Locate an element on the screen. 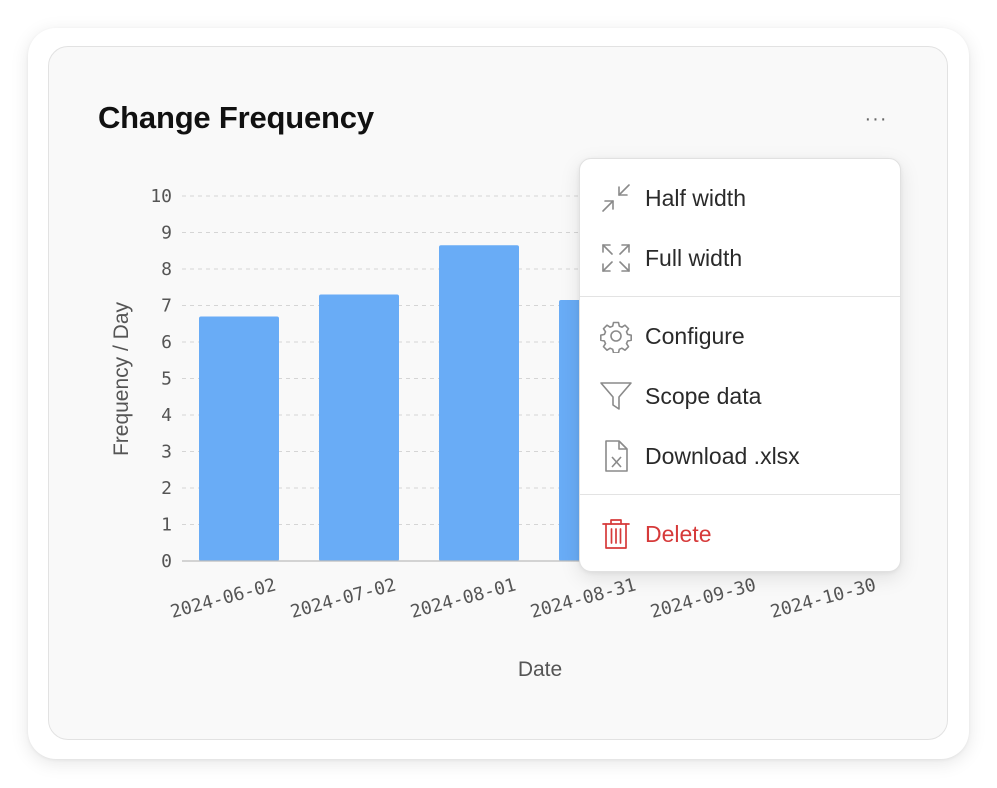 The image size is (997, 788). menu-item-label: Delete is located at coordinates (678, 533).